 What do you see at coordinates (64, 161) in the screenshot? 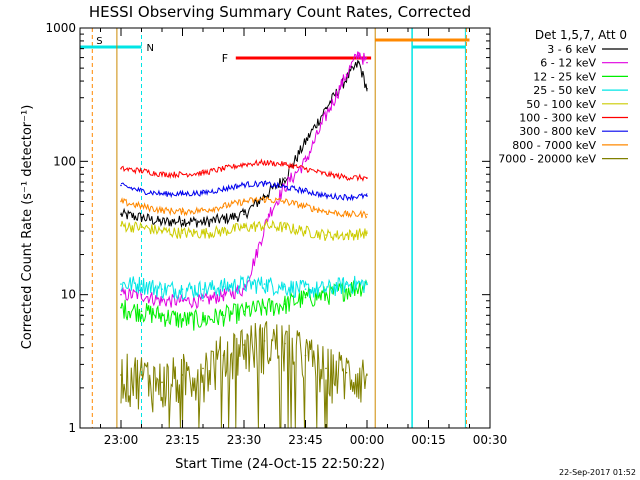
I see `y-tick-label: 100` at bounding box center [64, 161].